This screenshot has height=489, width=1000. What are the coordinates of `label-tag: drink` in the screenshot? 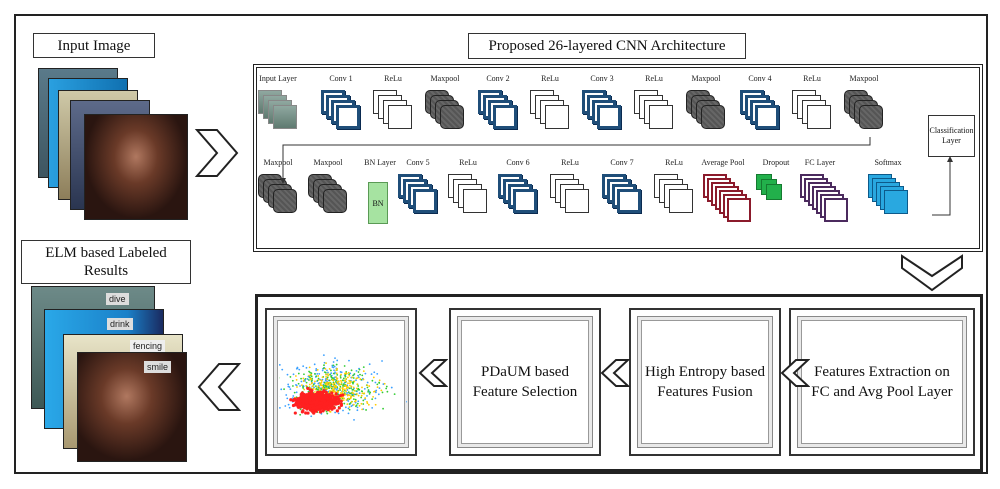 It's located at (120, 324).